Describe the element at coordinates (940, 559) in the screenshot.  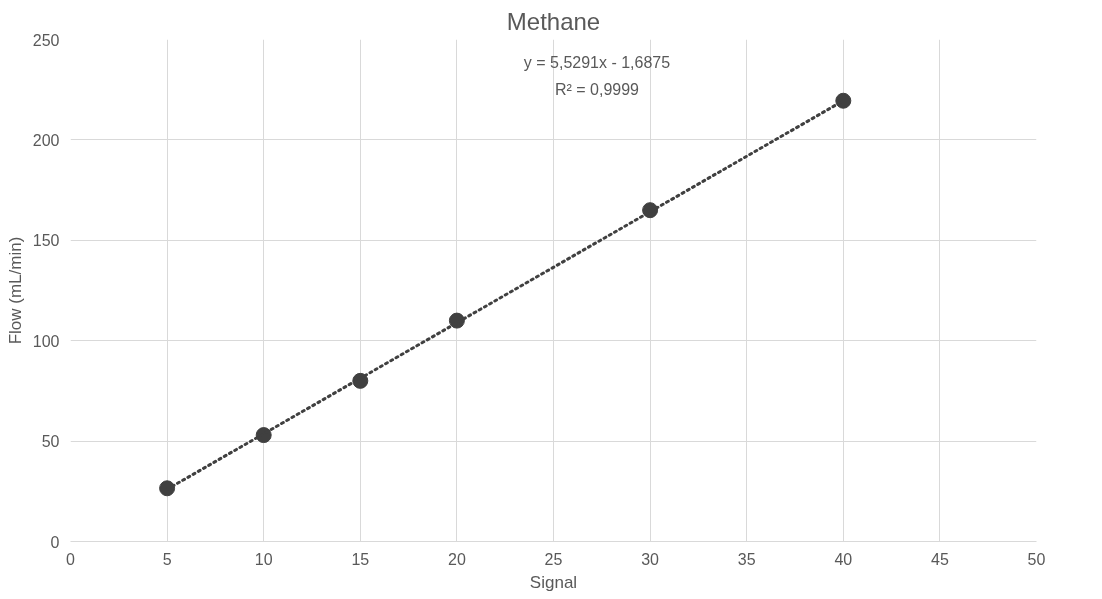
I see `x-tick-label: 45` at that location.